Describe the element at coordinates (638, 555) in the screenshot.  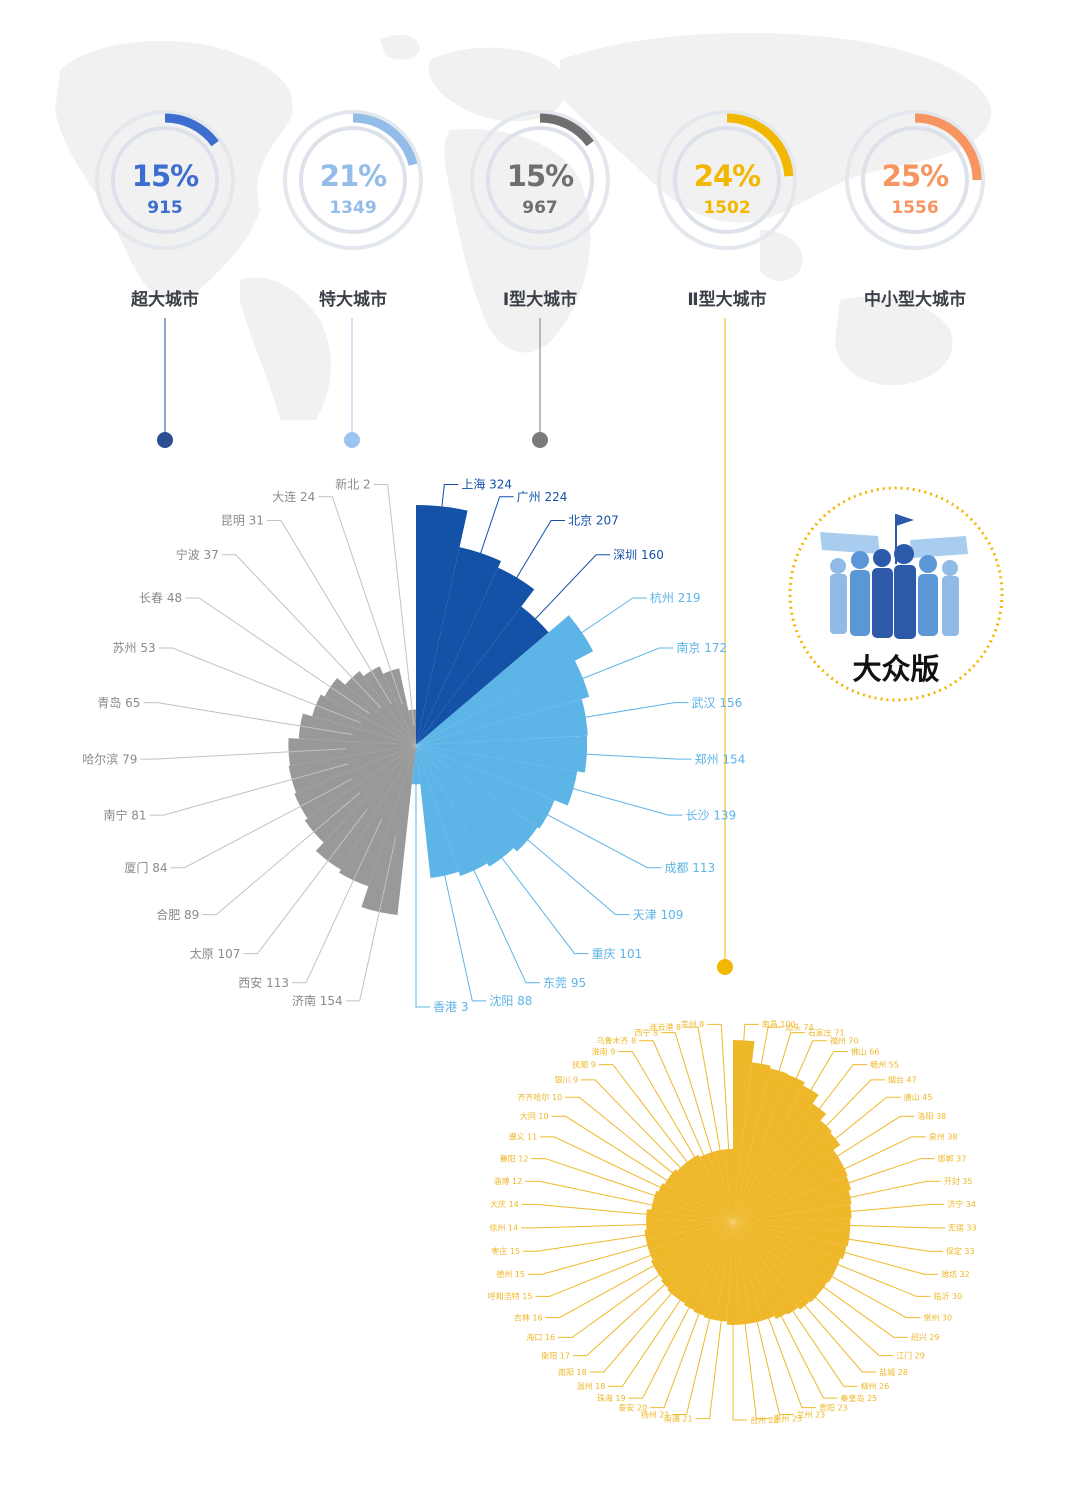
I see `city-label: 深圳 160` at that location.